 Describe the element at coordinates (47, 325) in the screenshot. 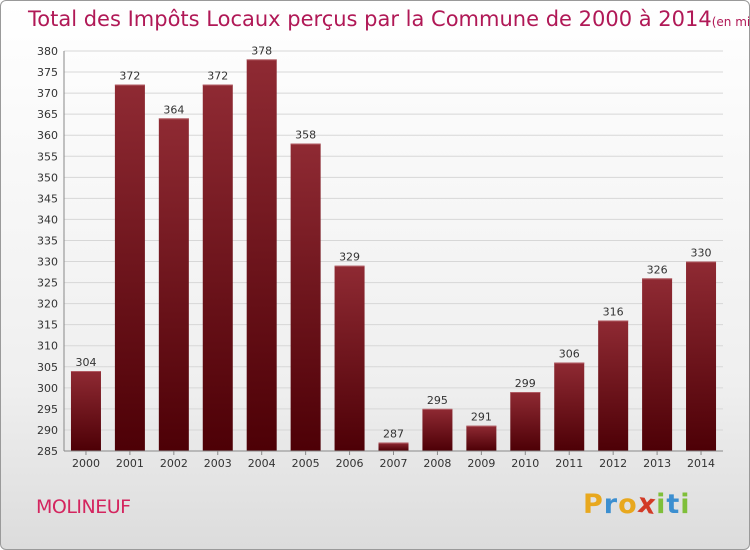

I see `y-tick-label: 315` at that location.